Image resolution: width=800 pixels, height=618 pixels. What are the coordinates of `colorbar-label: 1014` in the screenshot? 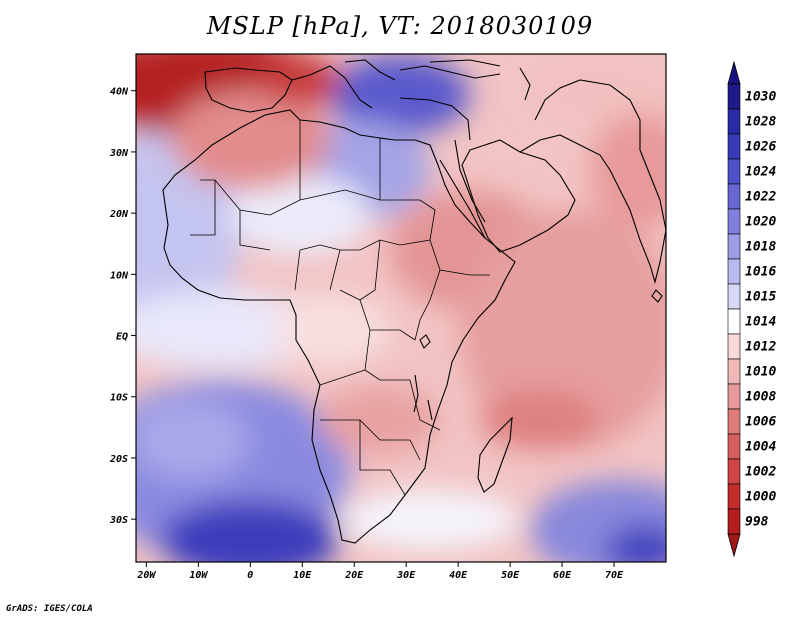 It's located at (760, 322).